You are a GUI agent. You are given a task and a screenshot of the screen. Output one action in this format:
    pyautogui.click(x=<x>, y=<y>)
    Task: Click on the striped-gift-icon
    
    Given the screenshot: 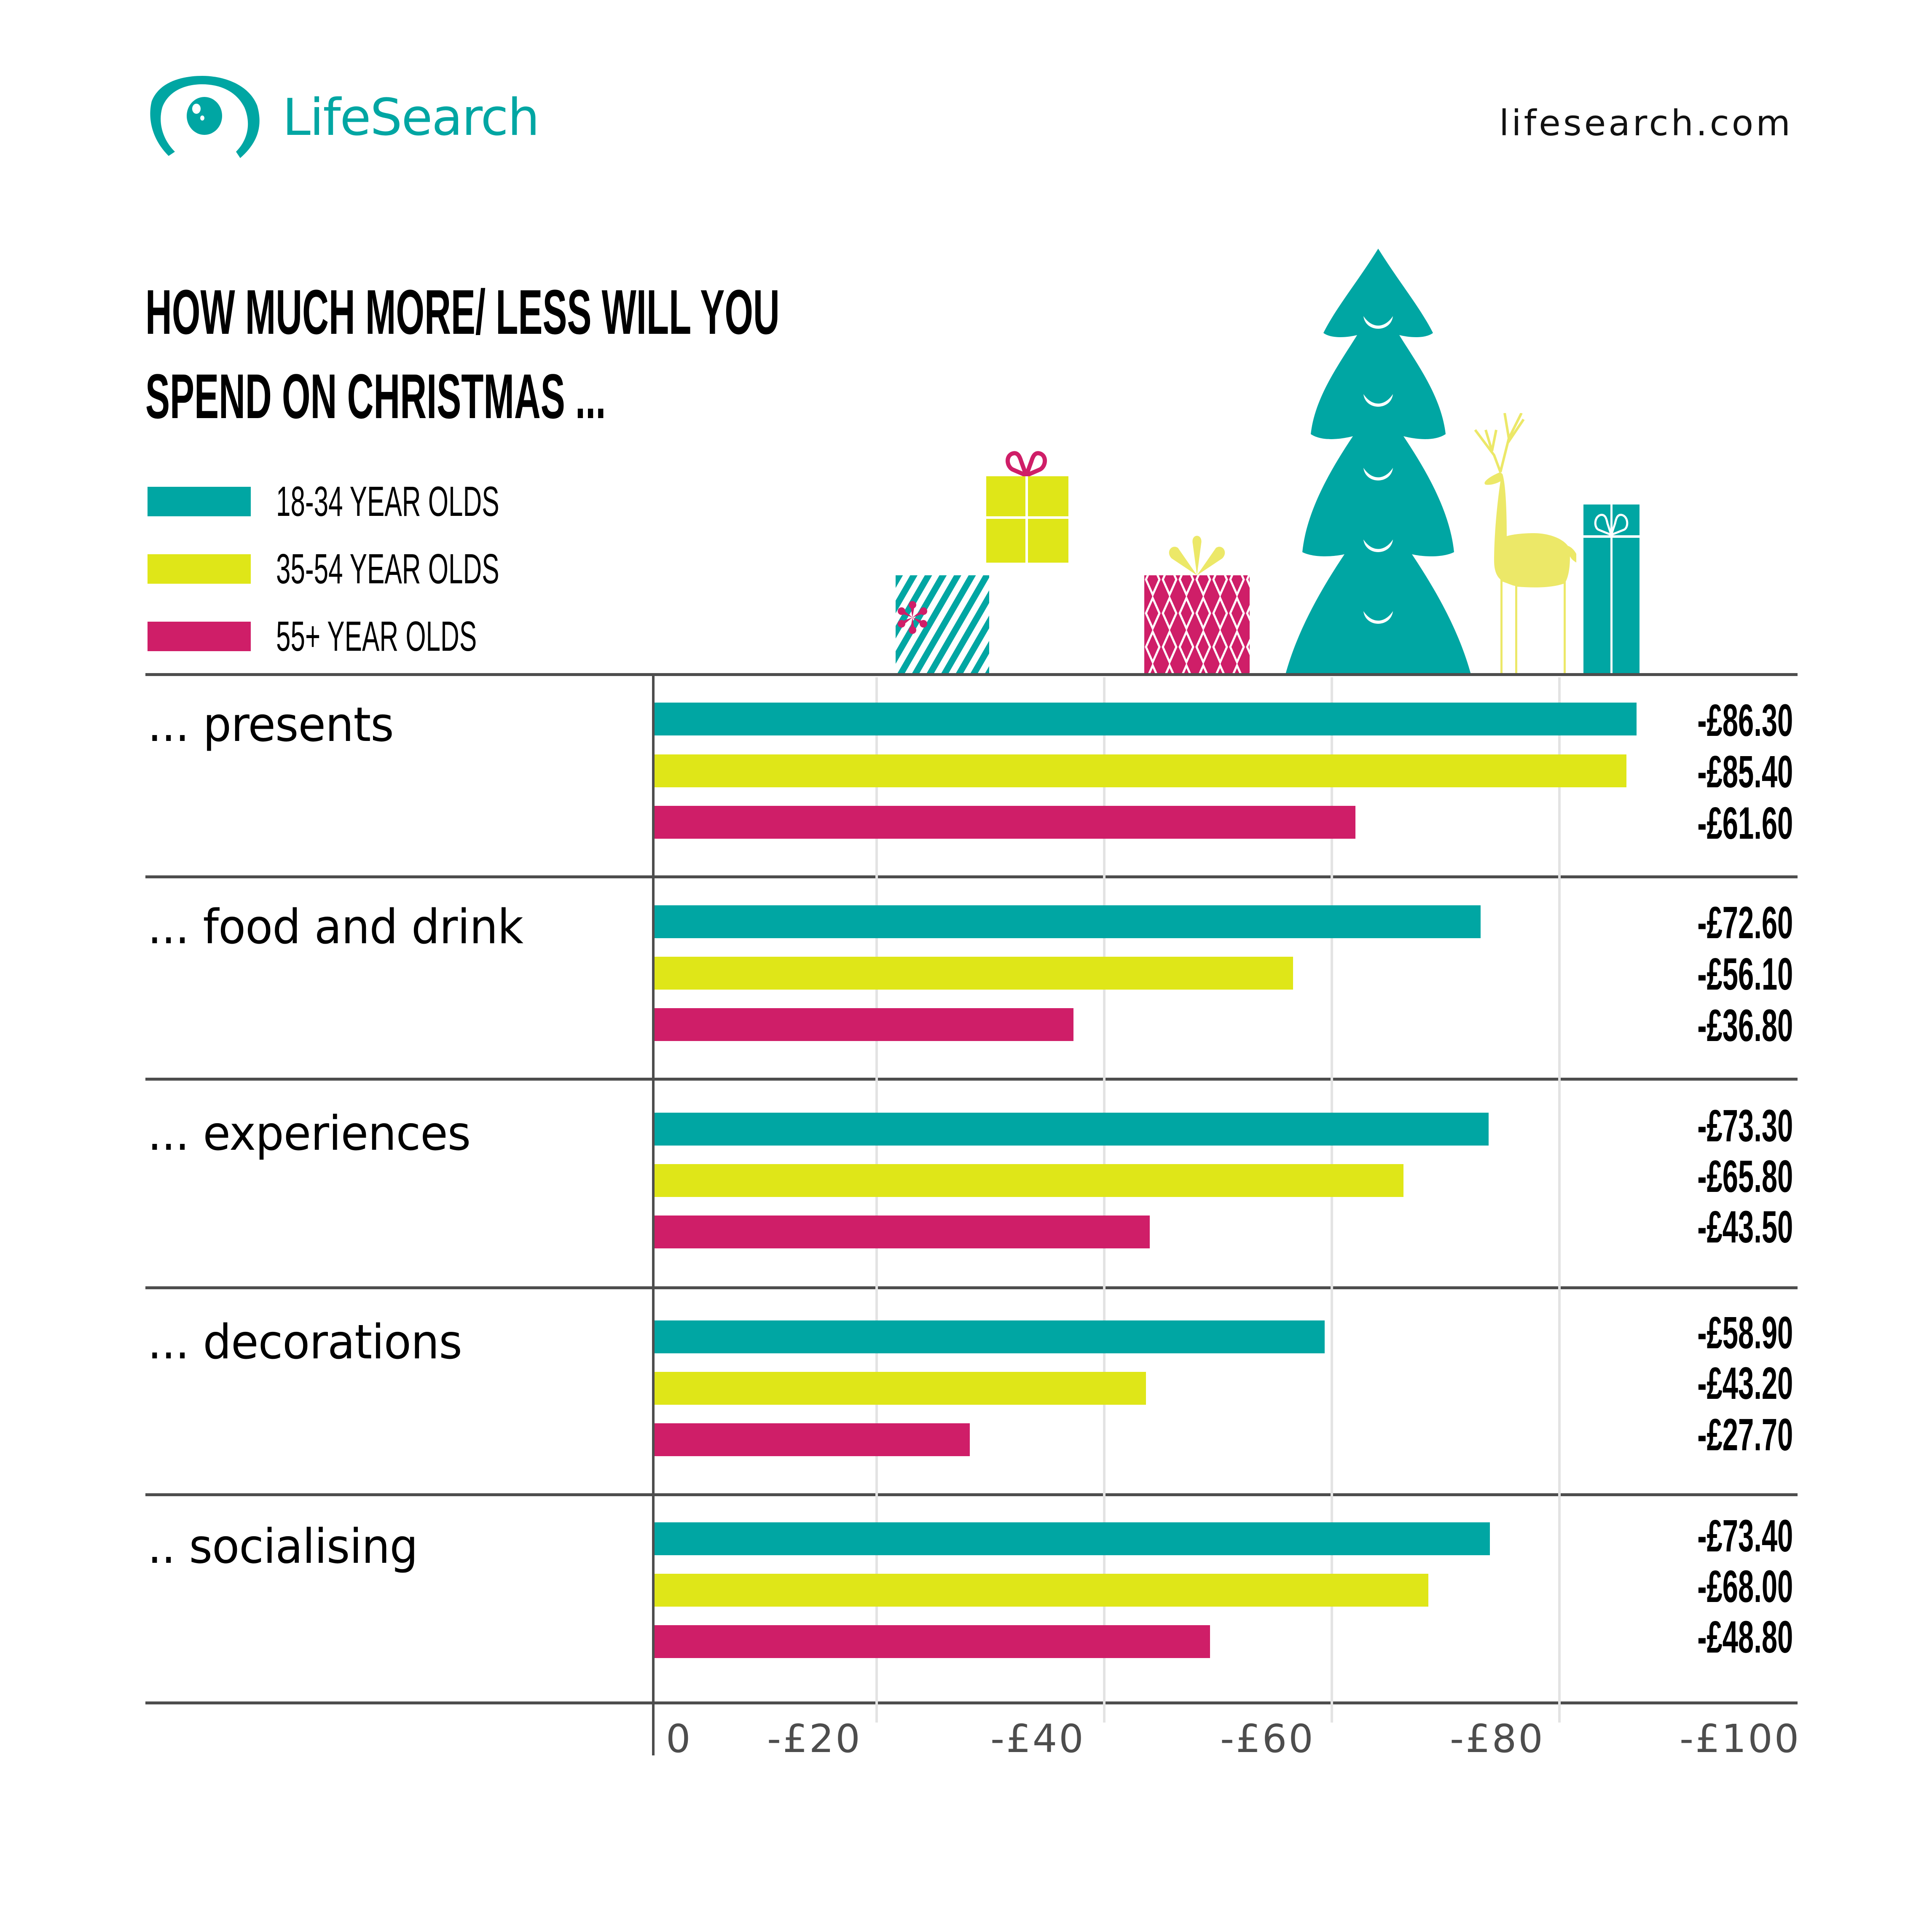 What is the action you would take?
    pyautogui.click(x=942, y=624)
    